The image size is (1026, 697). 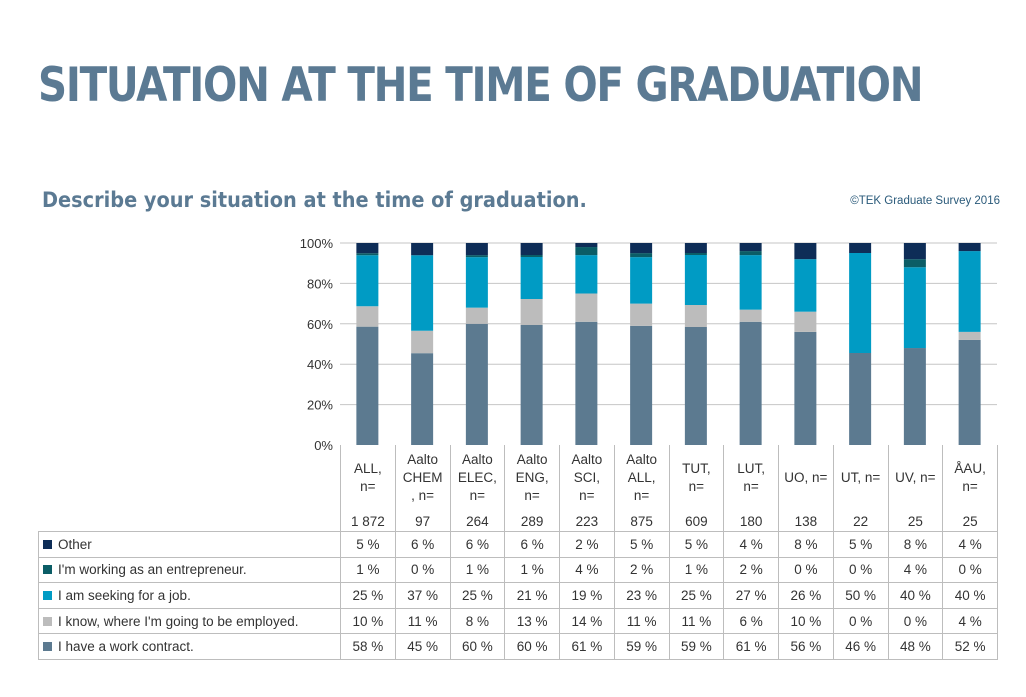 What do you see at coordinates (915, 488) in the screenshot?
I see `category-header: UV, n= 25` at bounding box center [915, 488].